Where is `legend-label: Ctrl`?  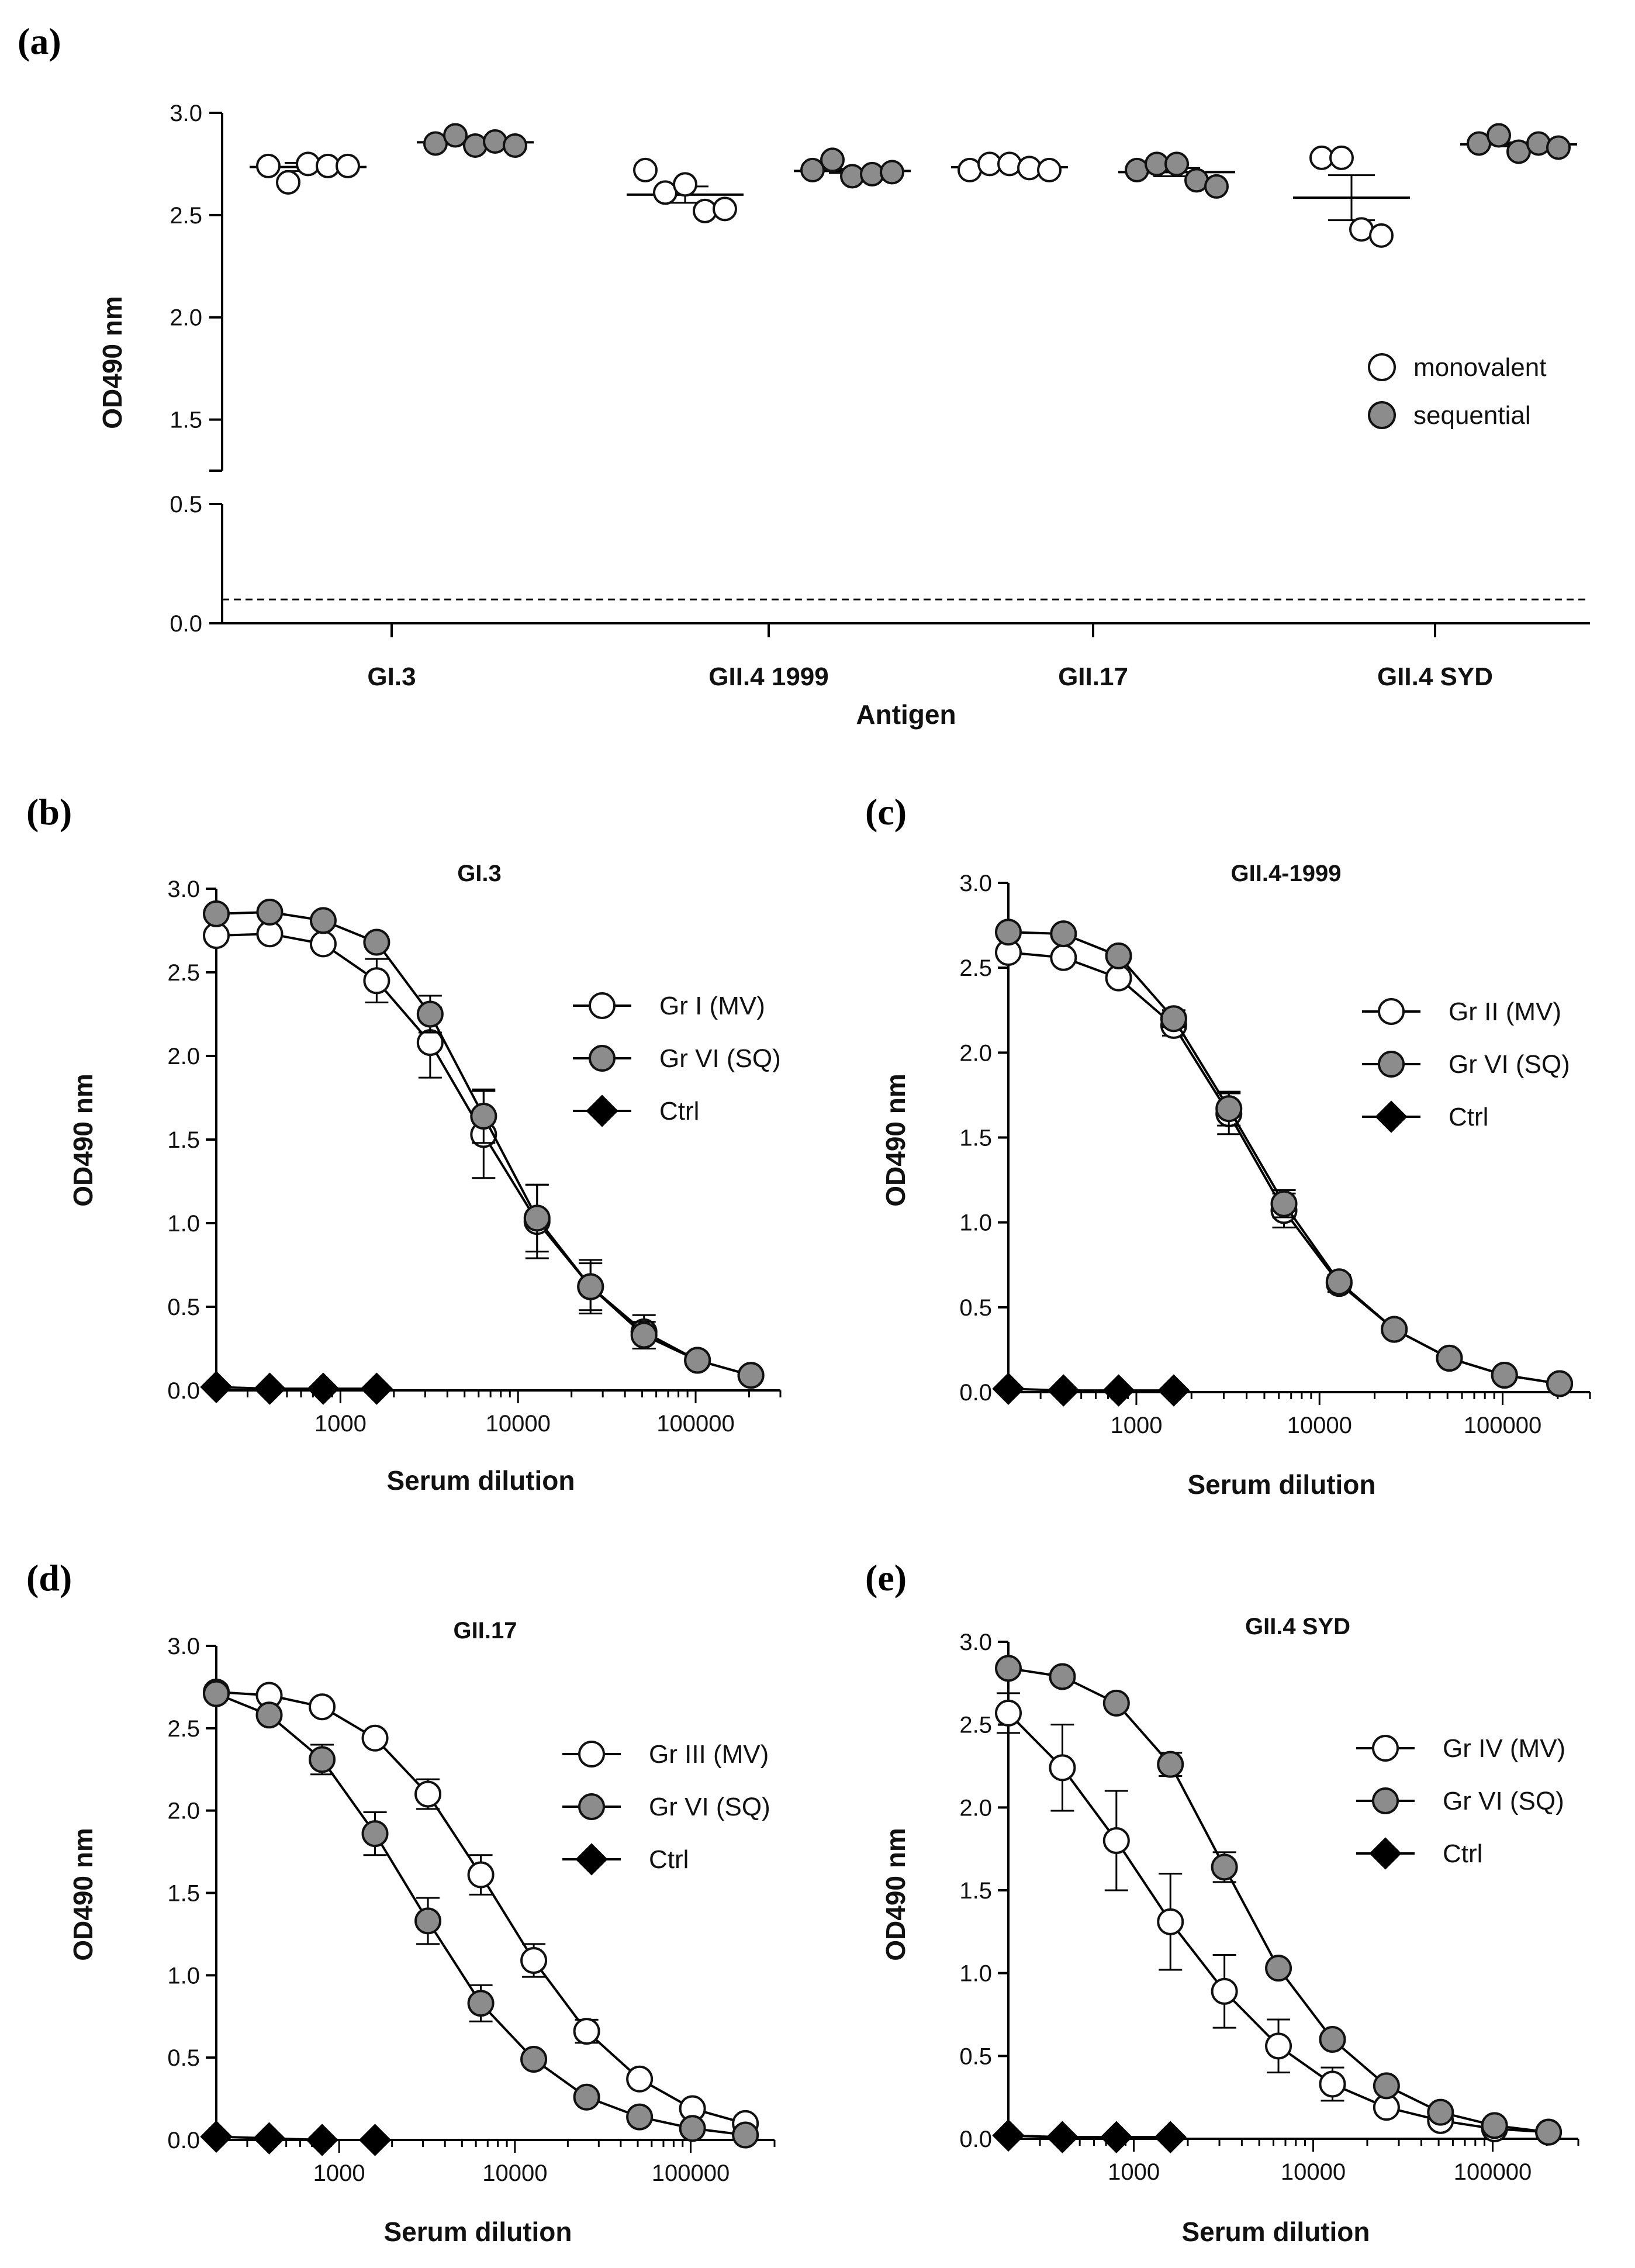
legend-label: Ctrl is located at coordinates (1463, 1853).